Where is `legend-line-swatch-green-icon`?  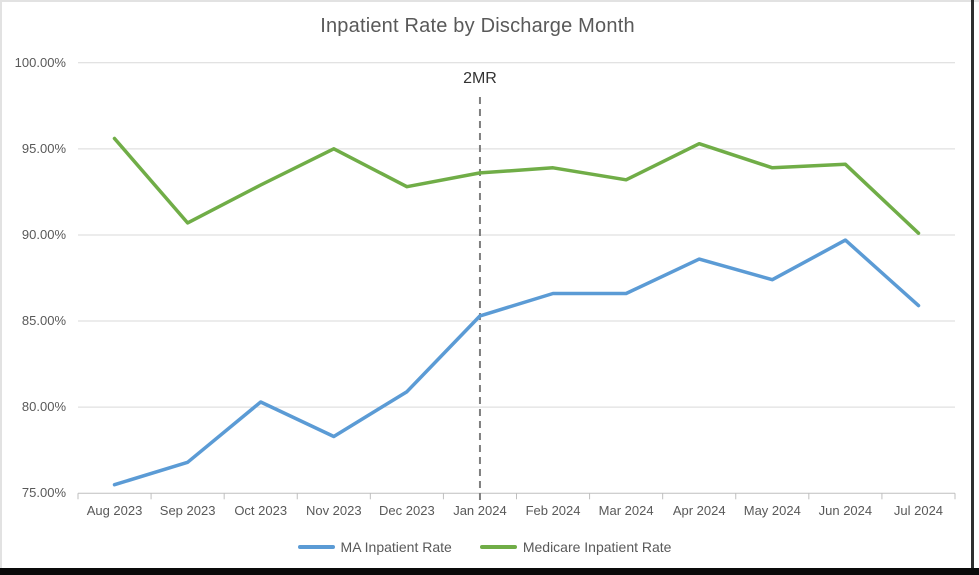 legend-line-swatch-green-icon is located at coordinates (498, 547).